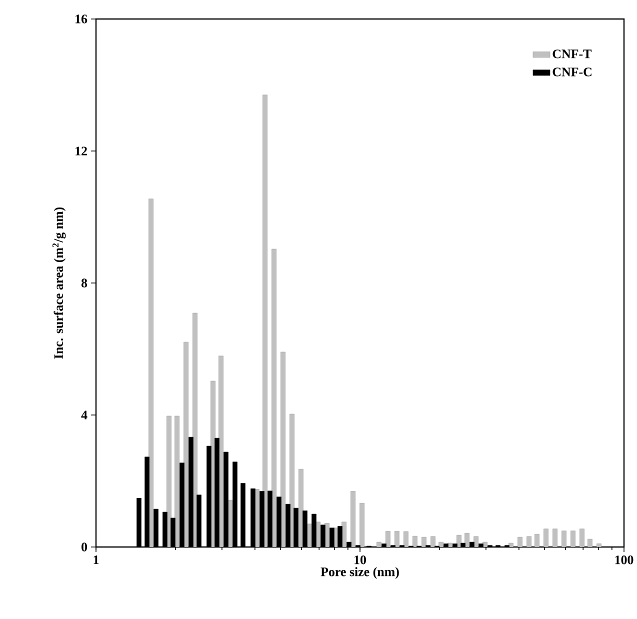 This screenshot has width=637, height=619. What do you see at coordinates (59, 283) in the screenshot?
I see `y-axis-title: Inc. surface area (m$^{2}$/g nm)` at bounding box center [59, 283].